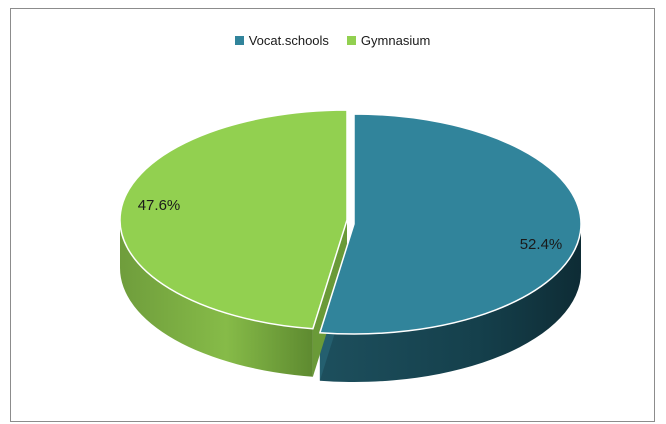  Describe the element at coordinates (395, 40) in the screenshot. I see `legend-label-gymnasium: Gymnasium` at that location.